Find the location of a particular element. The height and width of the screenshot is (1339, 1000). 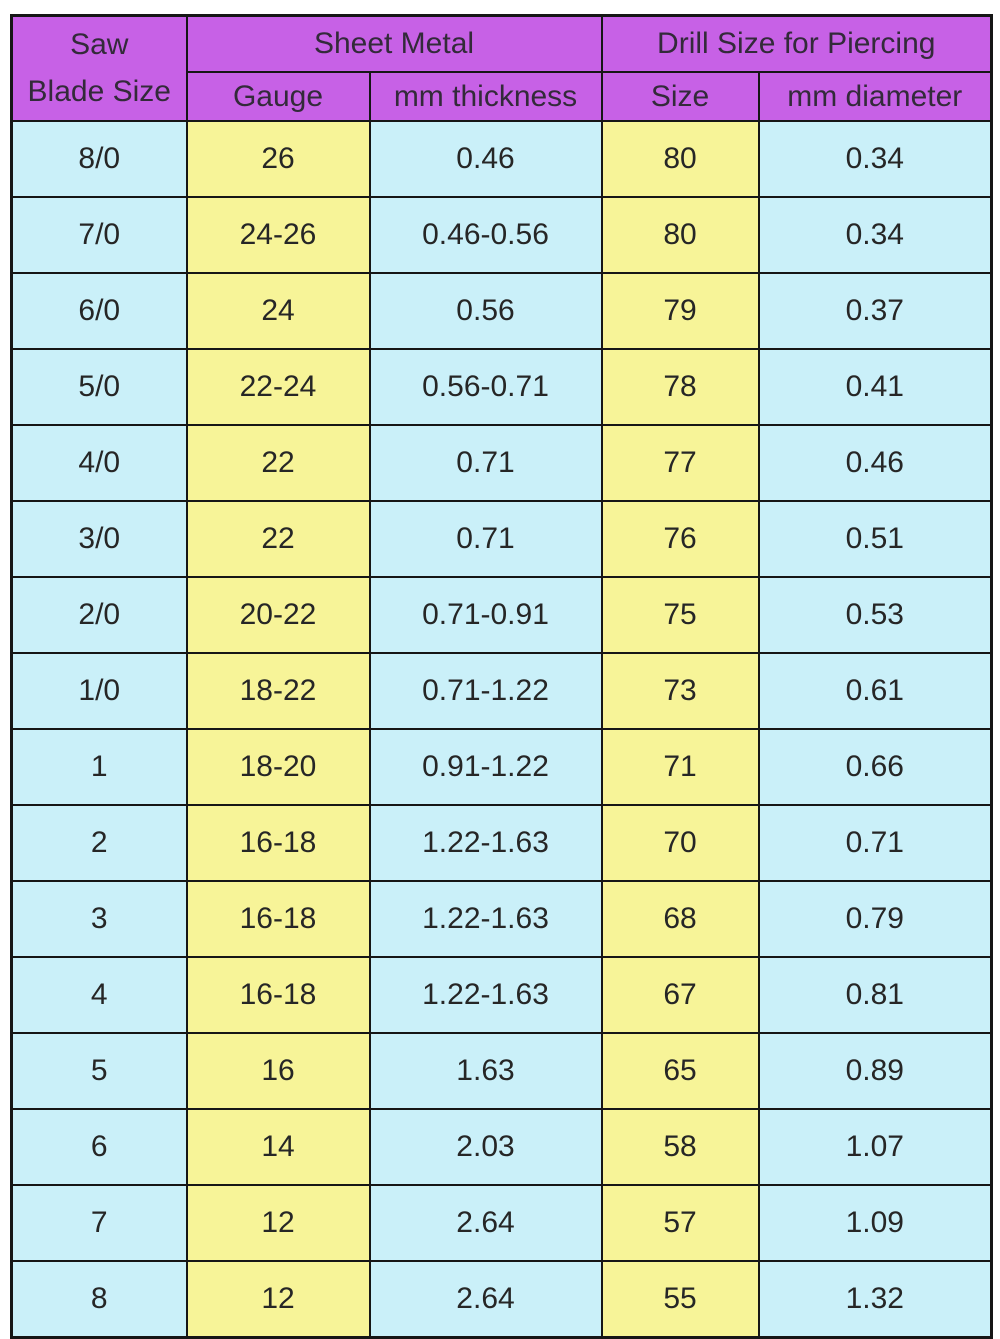

cell-gauge: 22-24 is located at coordinates (278, 387).